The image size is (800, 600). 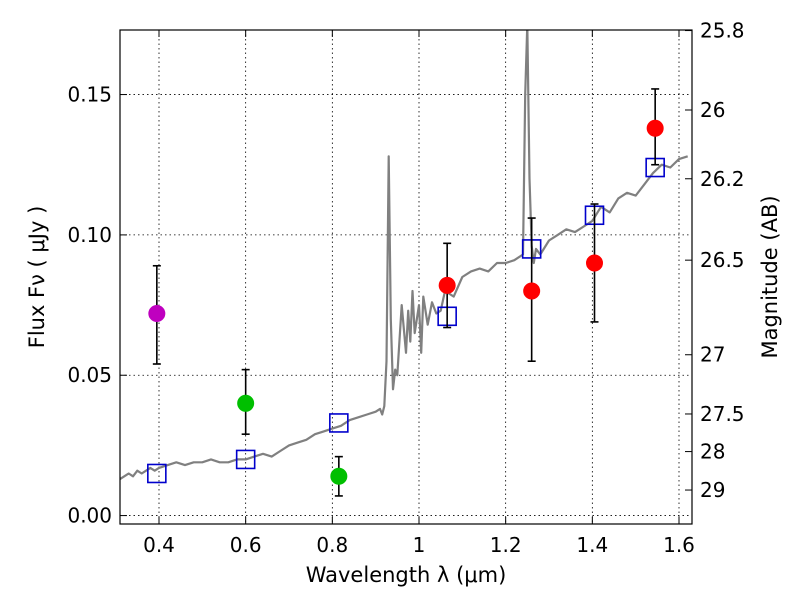 I want to click on x-tick-label: 1.4, so click(x=592, y=545).